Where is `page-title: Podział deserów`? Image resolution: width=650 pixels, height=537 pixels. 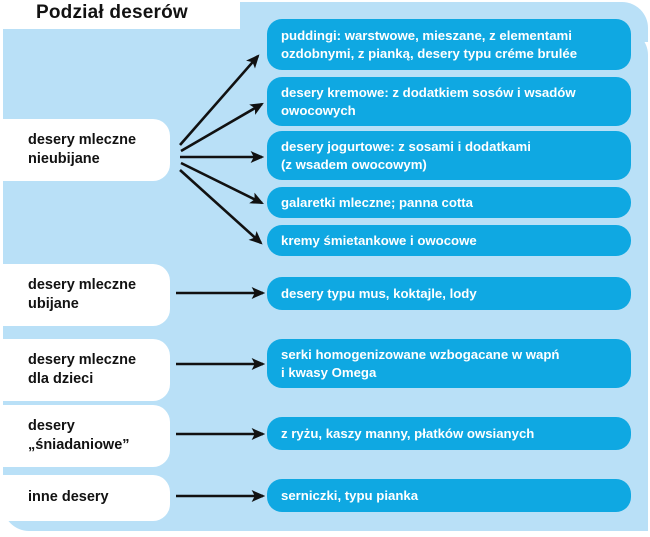
page-title: Podział deserów is located at coordinates (112, 12).